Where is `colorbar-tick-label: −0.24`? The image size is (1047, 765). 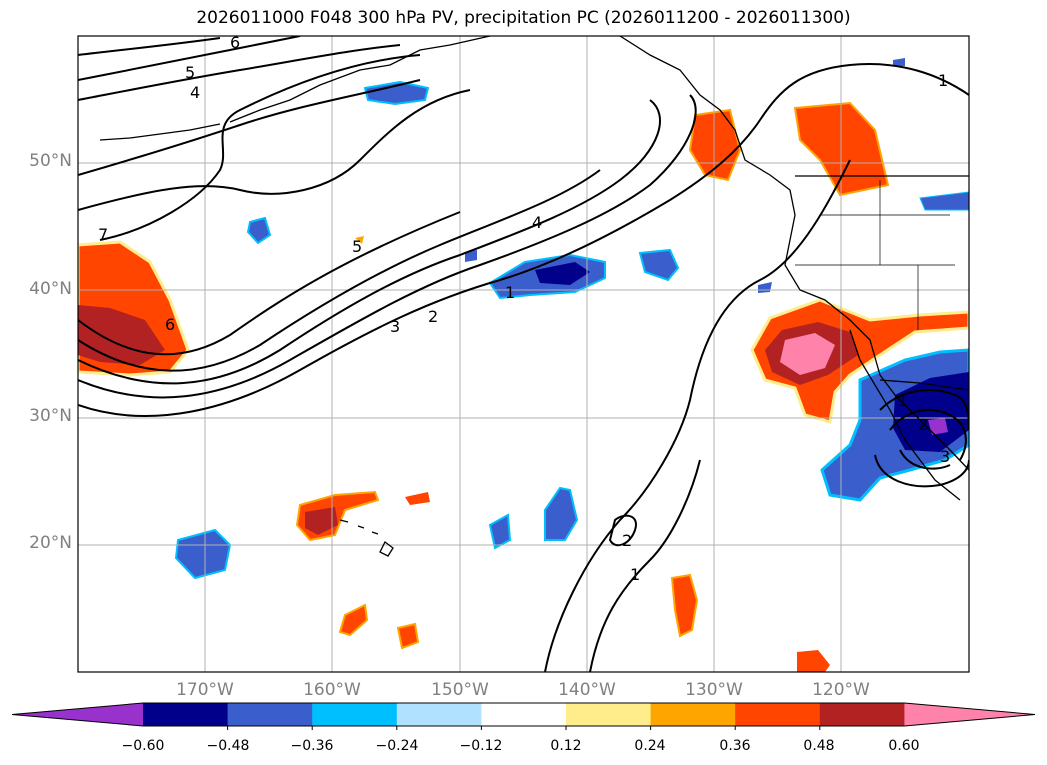
colorbar-tick-label: −0.24 is located at coordinates (397, 746).